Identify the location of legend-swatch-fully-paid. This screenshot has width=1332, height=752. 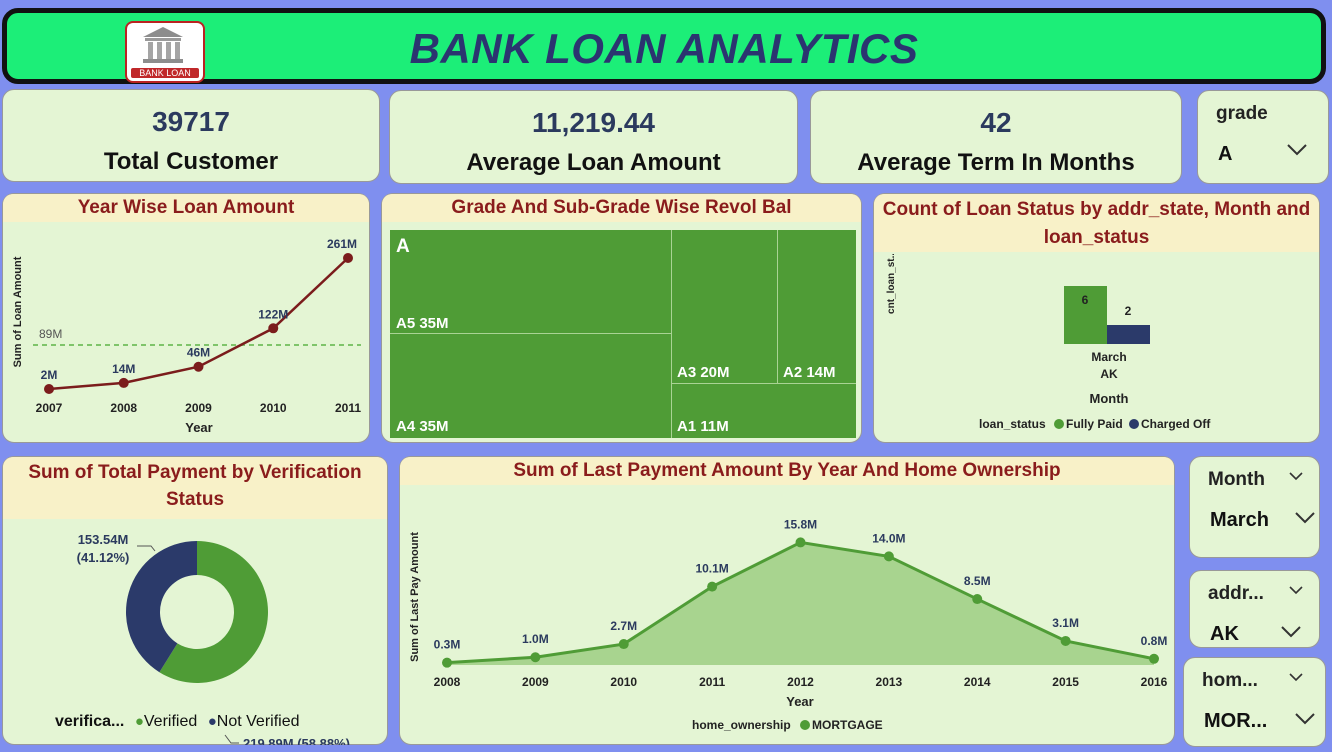
(1059, 424).